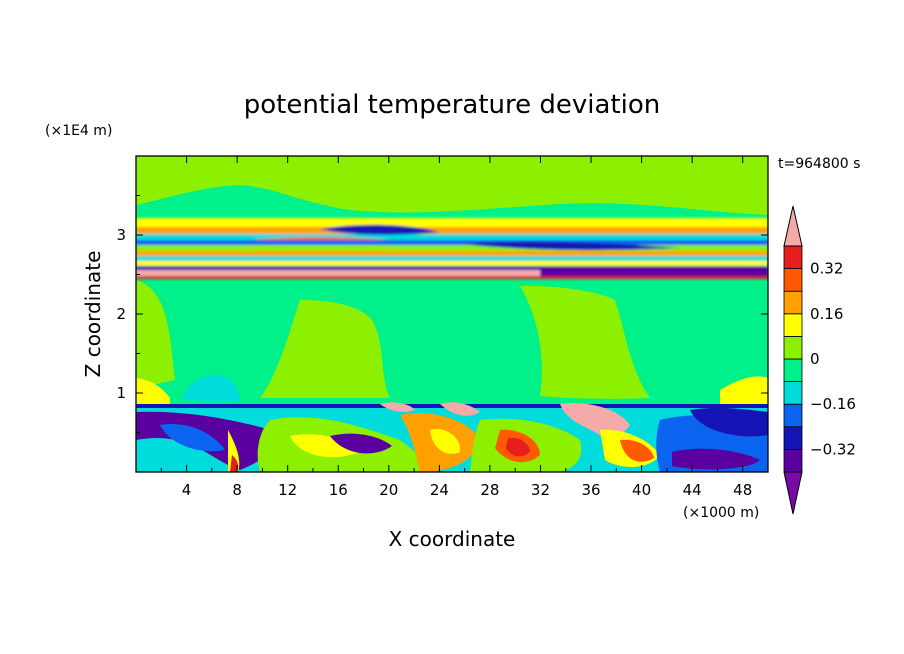  I want to click on boundary-layer, so click(452, 437).